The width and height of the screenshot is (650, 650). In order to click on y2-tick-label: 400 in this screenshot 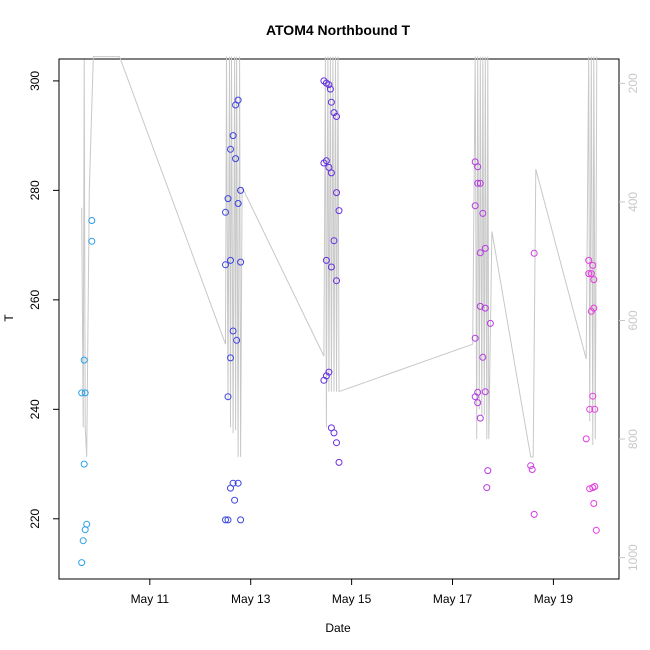, I will do `click(633, 202)`.